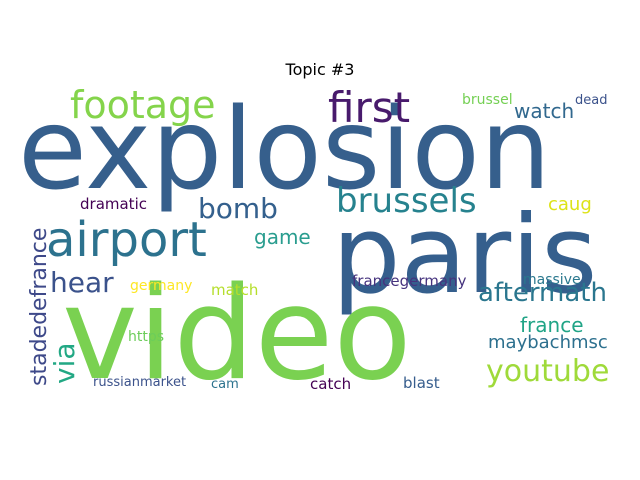  I want to click on word-blast: blast, so click(421, 383).